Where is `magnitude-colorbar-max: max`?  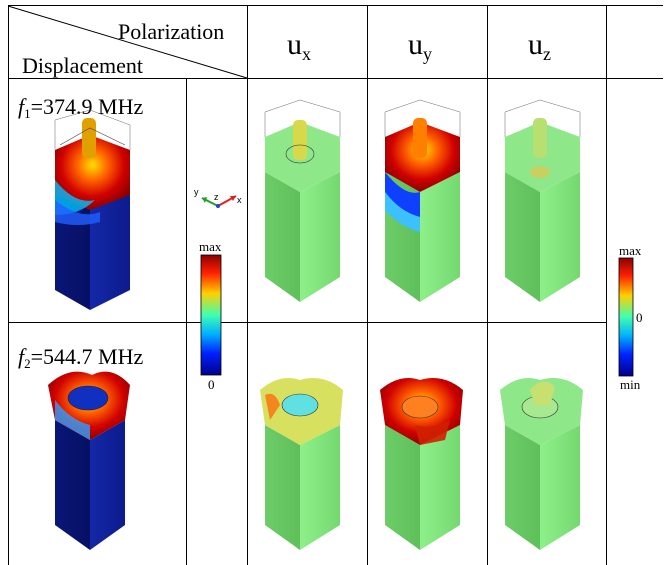
magnitude-colorbar-max: max is located at coordinates (210, 246).